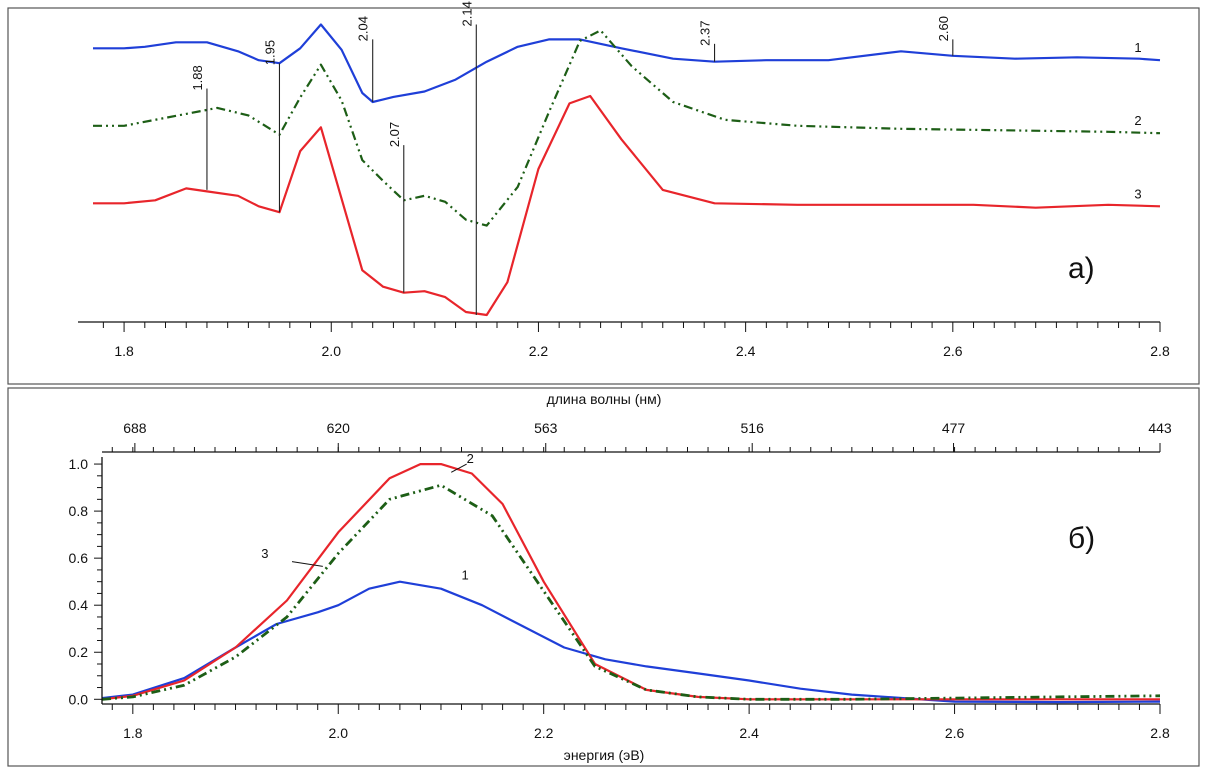 The image size is (1208, 773). I want to click on panel-b-top-tick-label: 516, so click(753, 428).